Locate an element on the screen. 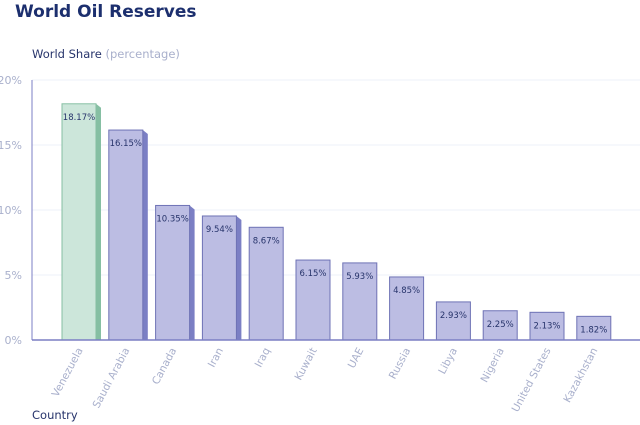 This screenshot has width=640, height=425. data-label: 8.67% is located at coordinates (266, 241).